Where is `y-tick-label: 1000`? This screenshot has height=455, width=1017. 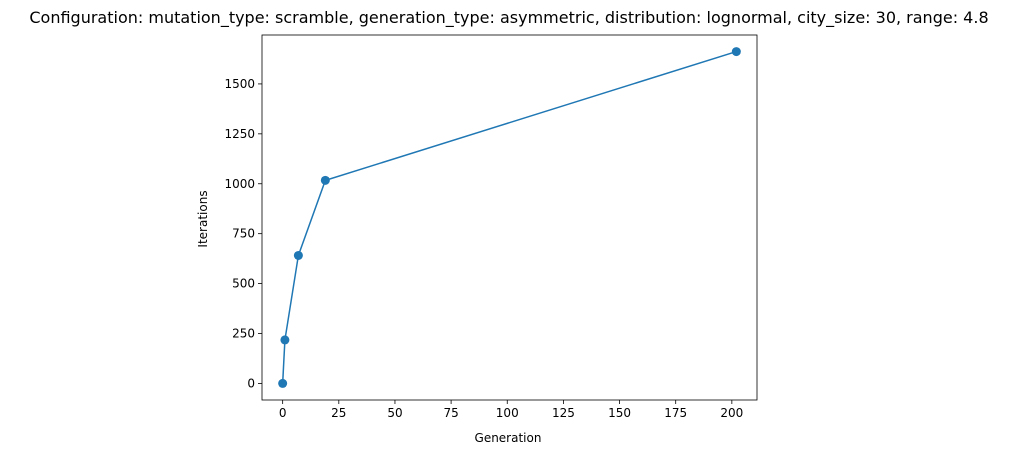 y-tick-label: 1000 is located at coordinates (239, 184).